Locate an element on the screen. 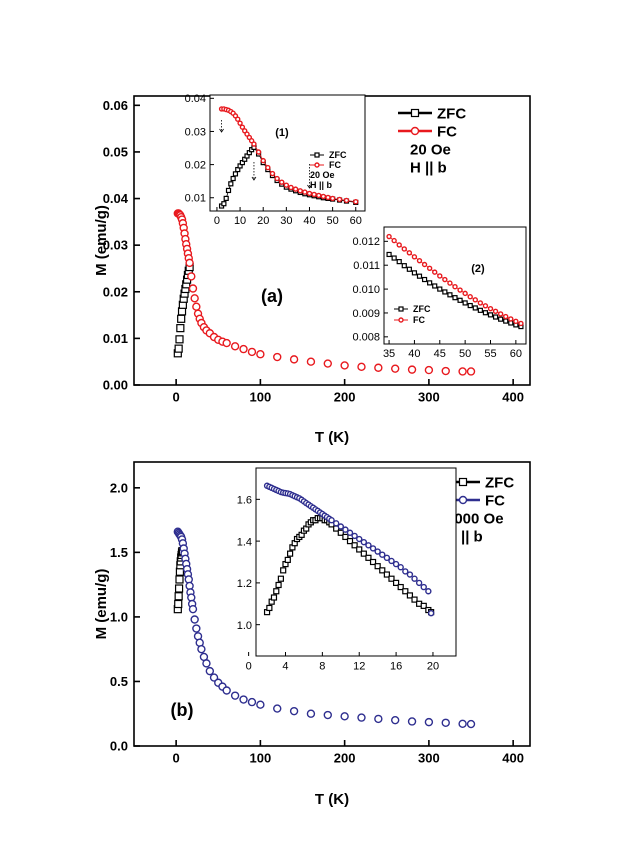 The height and width of the screenshot is (859, 619). panel-b-legend-annotation: 1000 Oe is located at coordinates (475, 518).